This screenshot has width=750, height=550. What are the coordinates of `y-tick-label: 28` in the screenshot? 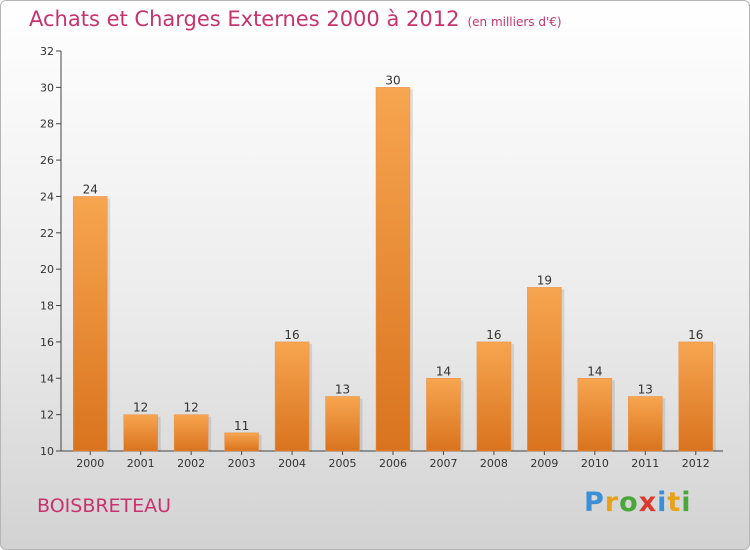 It's located at (47, 124).